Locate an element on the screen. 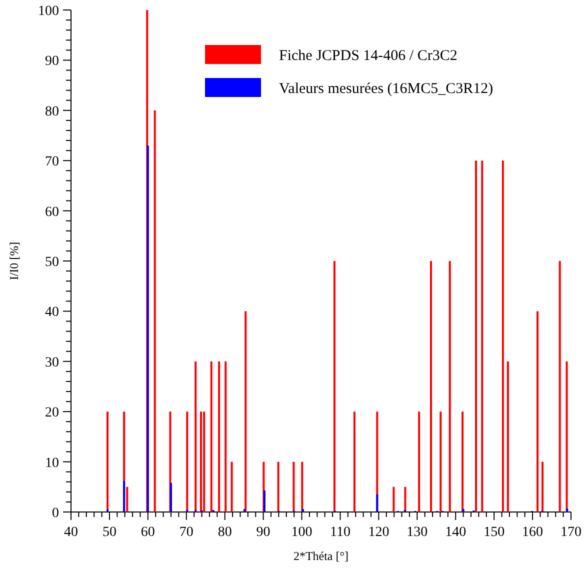 The width and height of the screenshot is (585, 575). x-tick-label: 70 is located at coordinates (186, 532).